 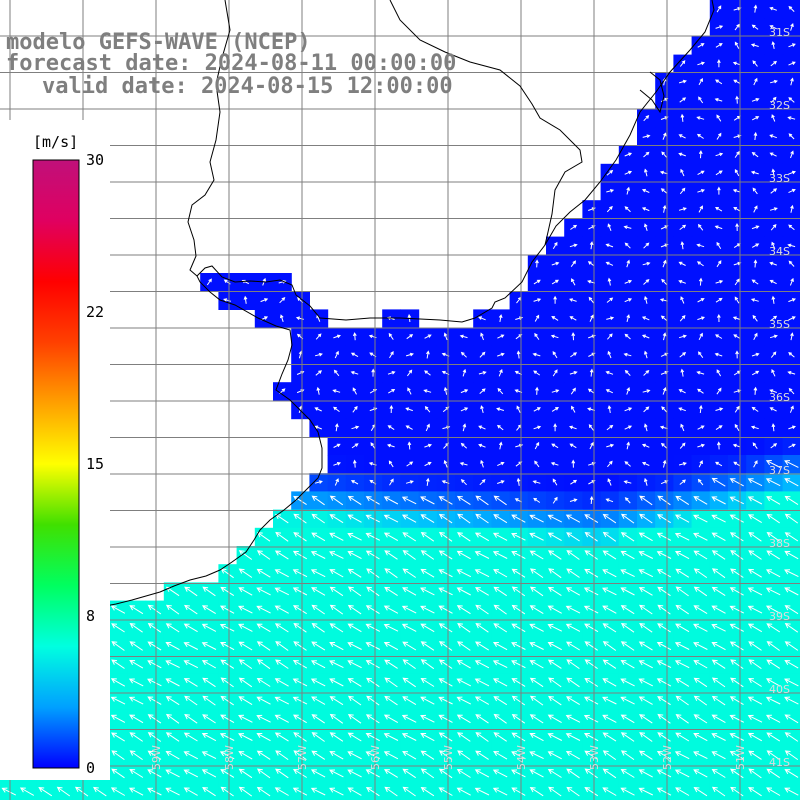 What do you see at coordinates (95, 464) in the screenshot?
I see `colorbar-tick-15: 15` at bounding box center [95, 464].